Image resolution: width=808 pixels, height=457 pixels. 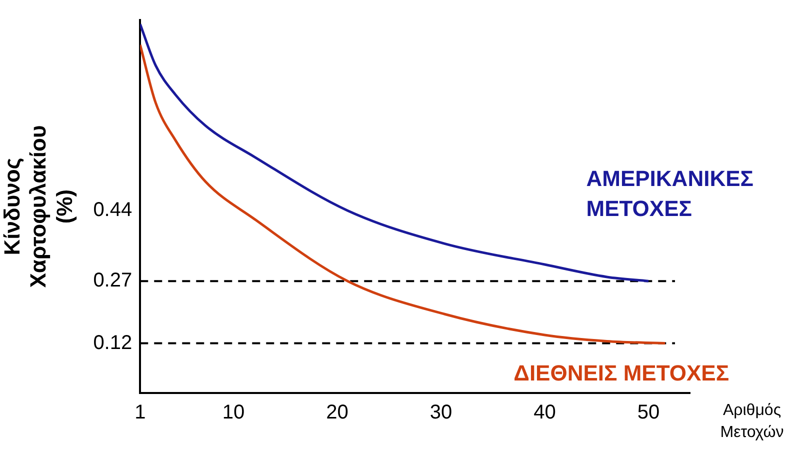 What do you see at coordinates (337, 413) in the screenshot?
I see `x-tick-label: 20` at bounding box center [337, 413].